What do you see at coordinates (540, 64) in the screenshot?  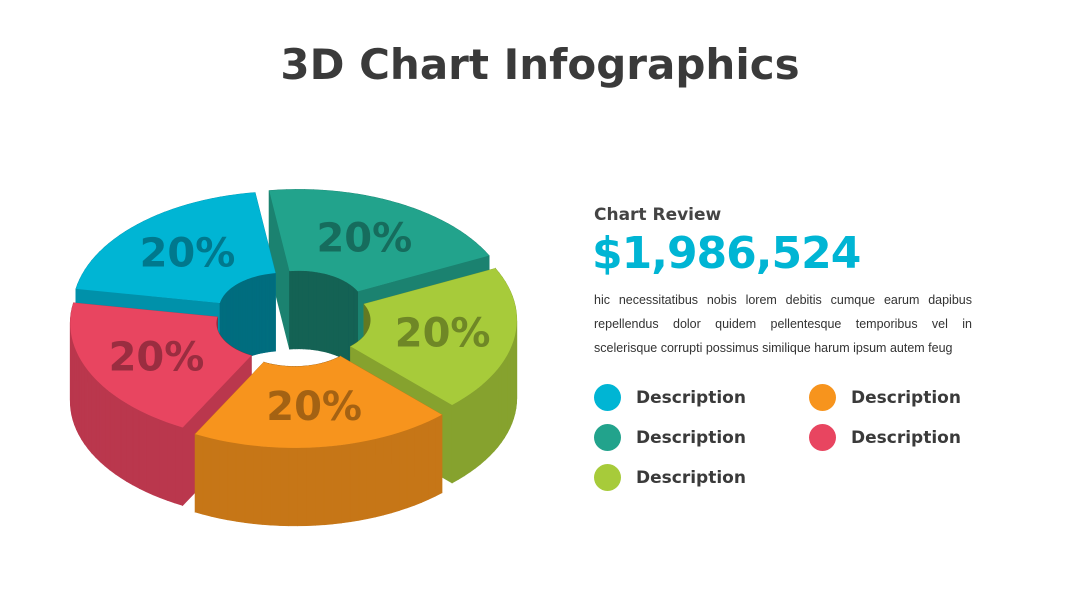 I see `chart-title: 3D Chart Infographics` at bounding box center [540, 64].